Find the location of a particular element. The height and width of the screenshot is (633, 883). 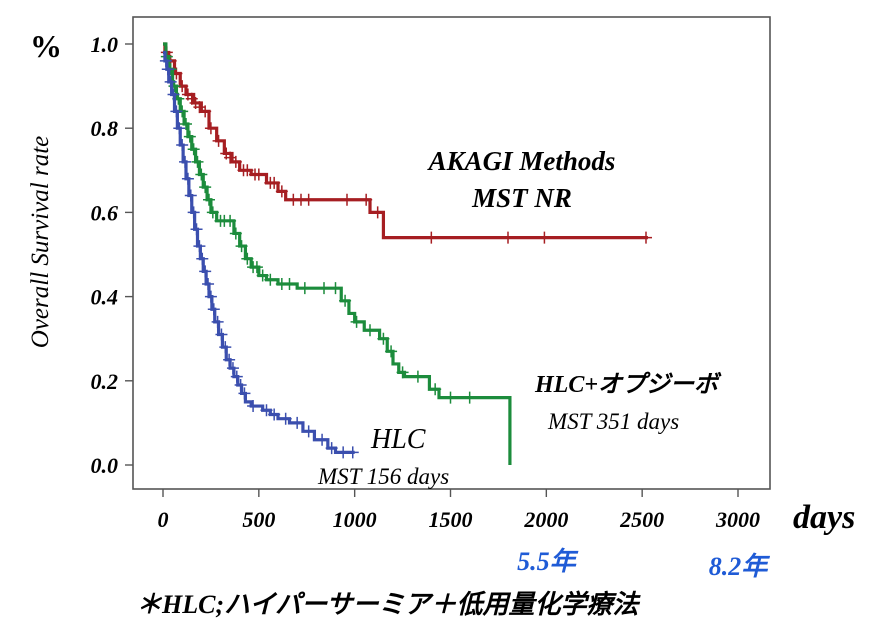

y-tick-label: 1.0 is located at coordinates (105, 44).